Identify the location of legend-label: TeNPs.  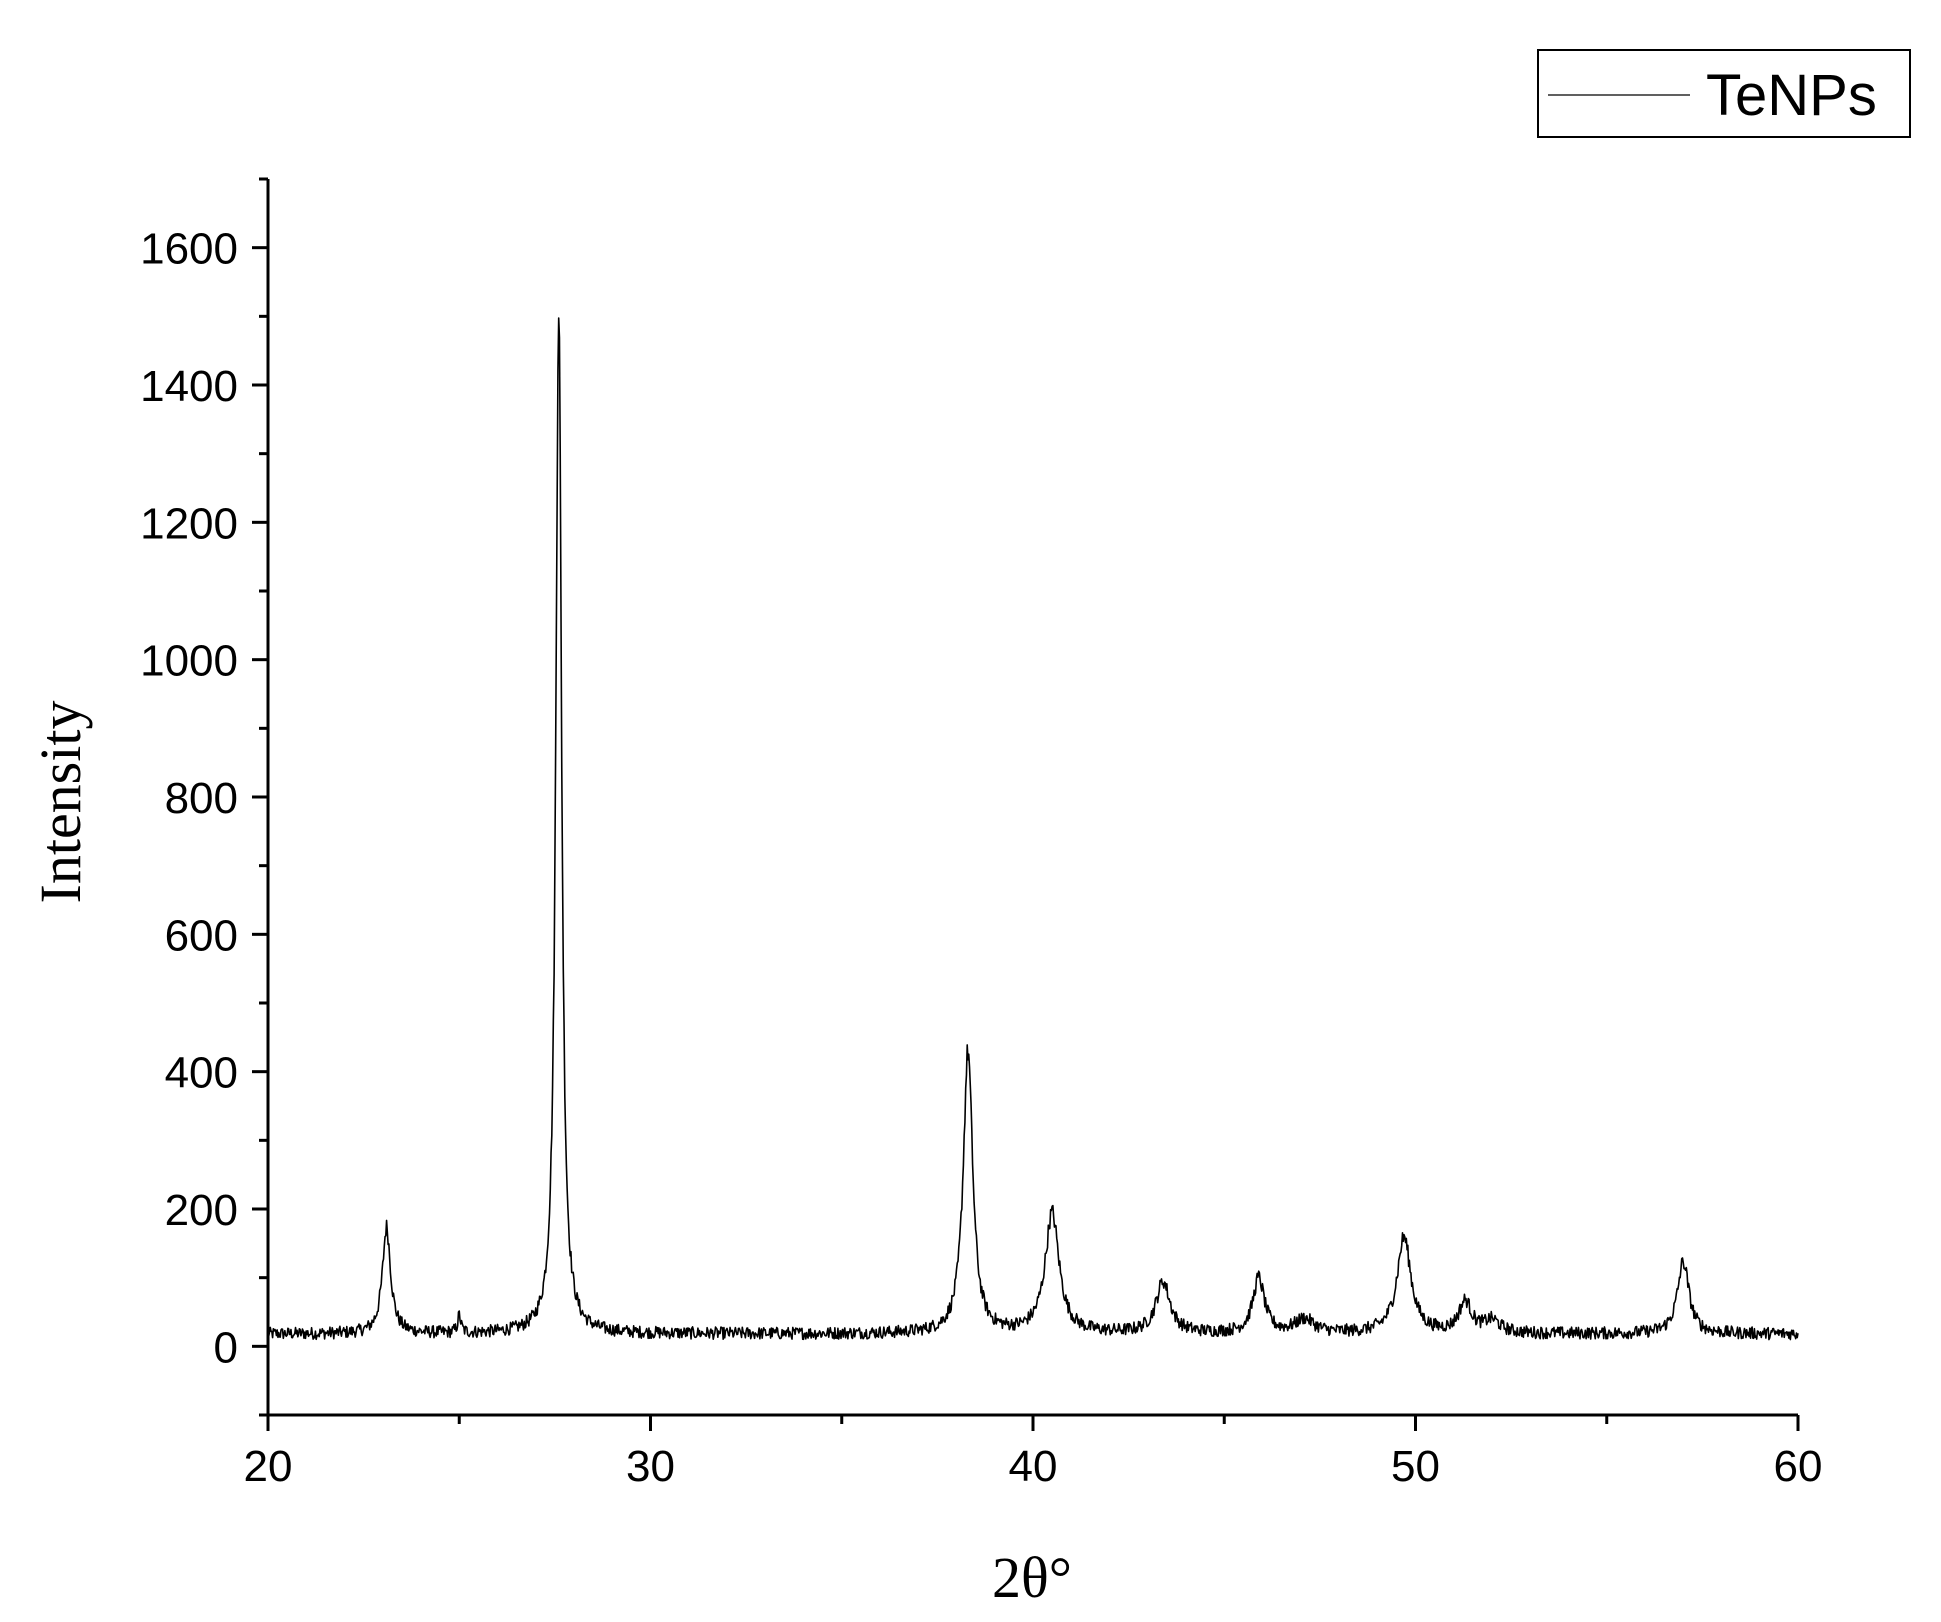
(1791, 95).